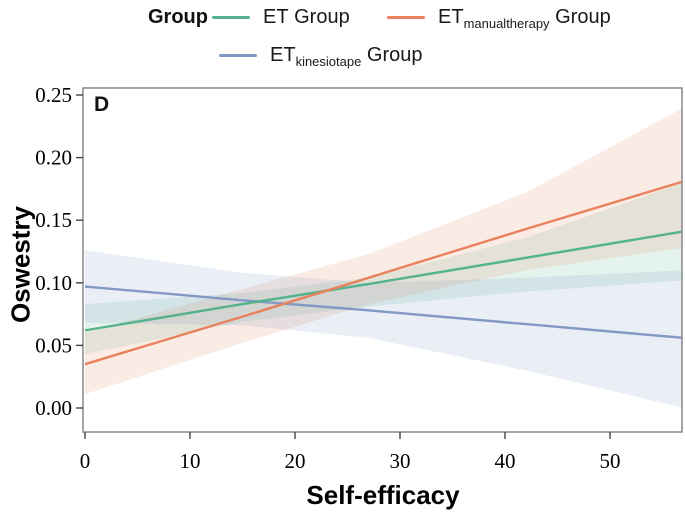  I want to click on legend-label-manualtherapy: ETmanualtherapy Group, so click(524, 18).